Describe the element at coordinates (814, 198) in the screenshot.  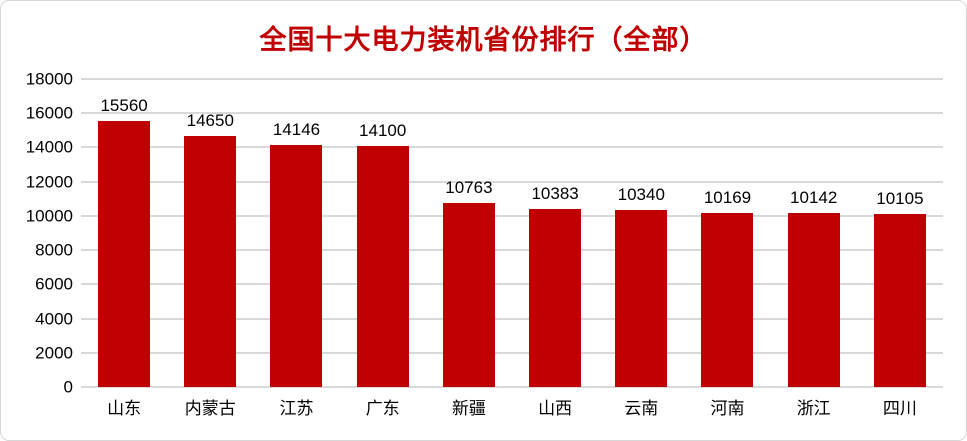
I see `bar-value-label: 10142` at that location.